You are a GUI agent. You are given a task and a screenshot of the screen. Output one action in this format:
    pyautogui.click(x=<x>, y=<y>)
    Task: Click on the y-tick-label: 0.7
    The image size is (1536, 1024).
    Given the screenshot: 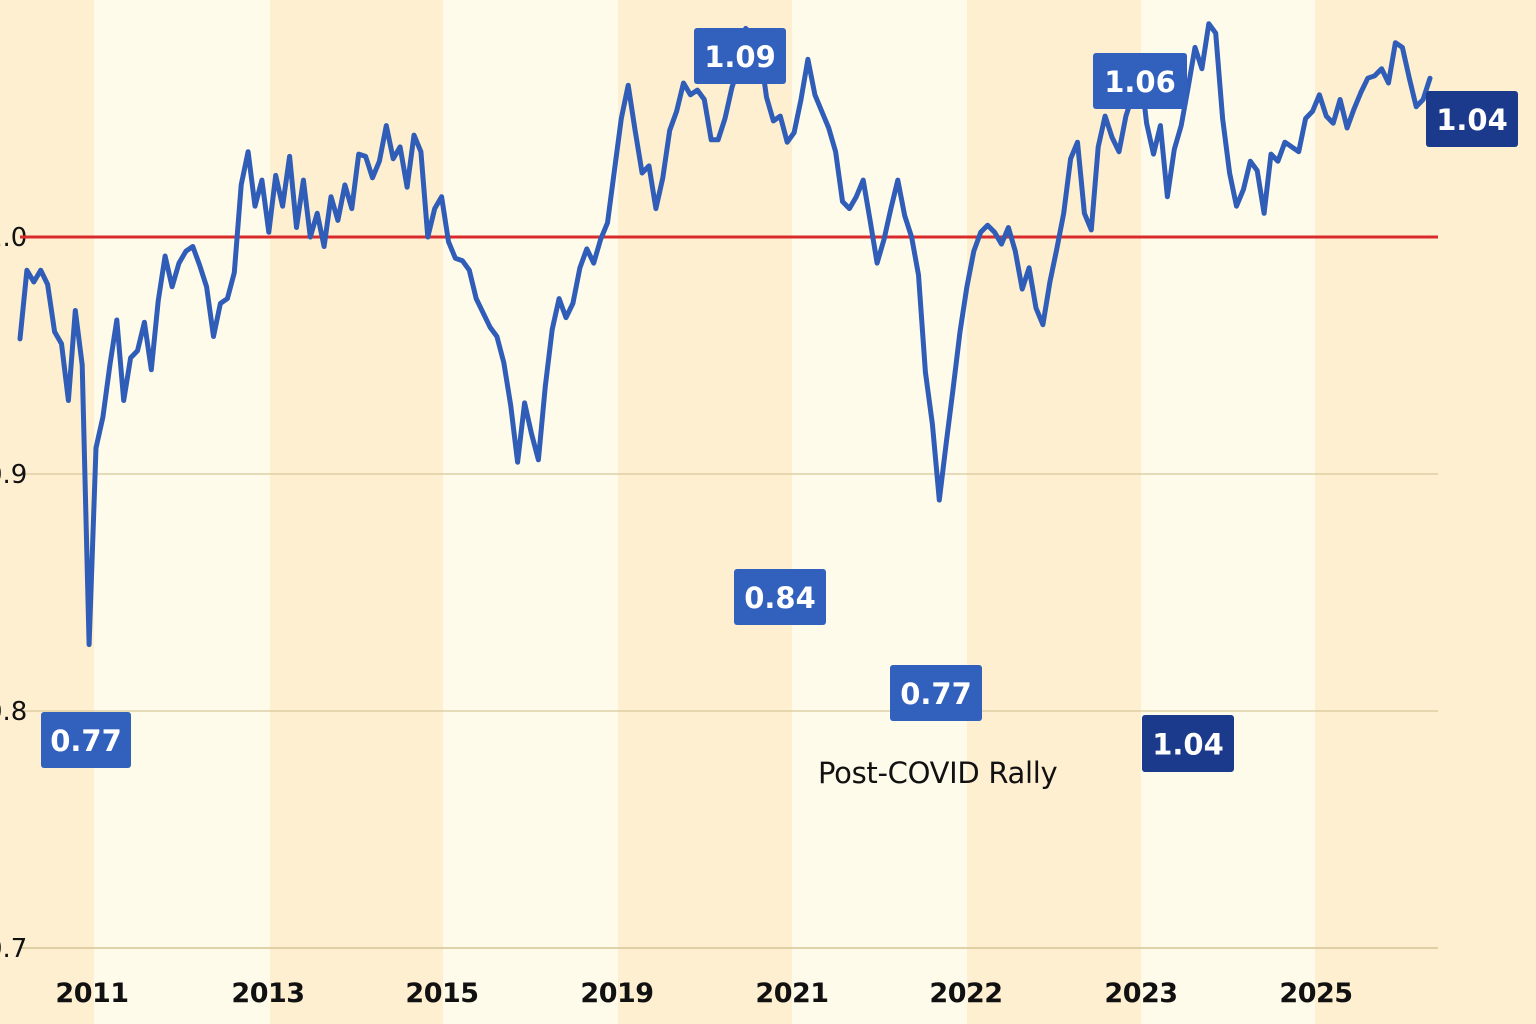 What is the action you would take?
    pyautogui.click(x=13, y=949)
    